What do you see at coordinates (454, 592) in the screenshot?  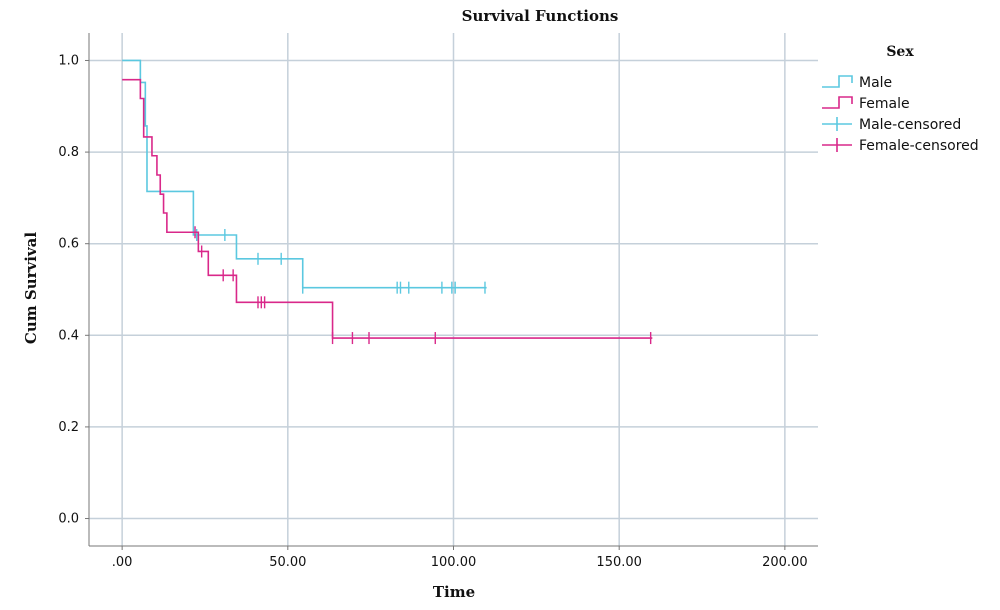 I see `x-axis-title: Time` at bounding box center [454, 592].